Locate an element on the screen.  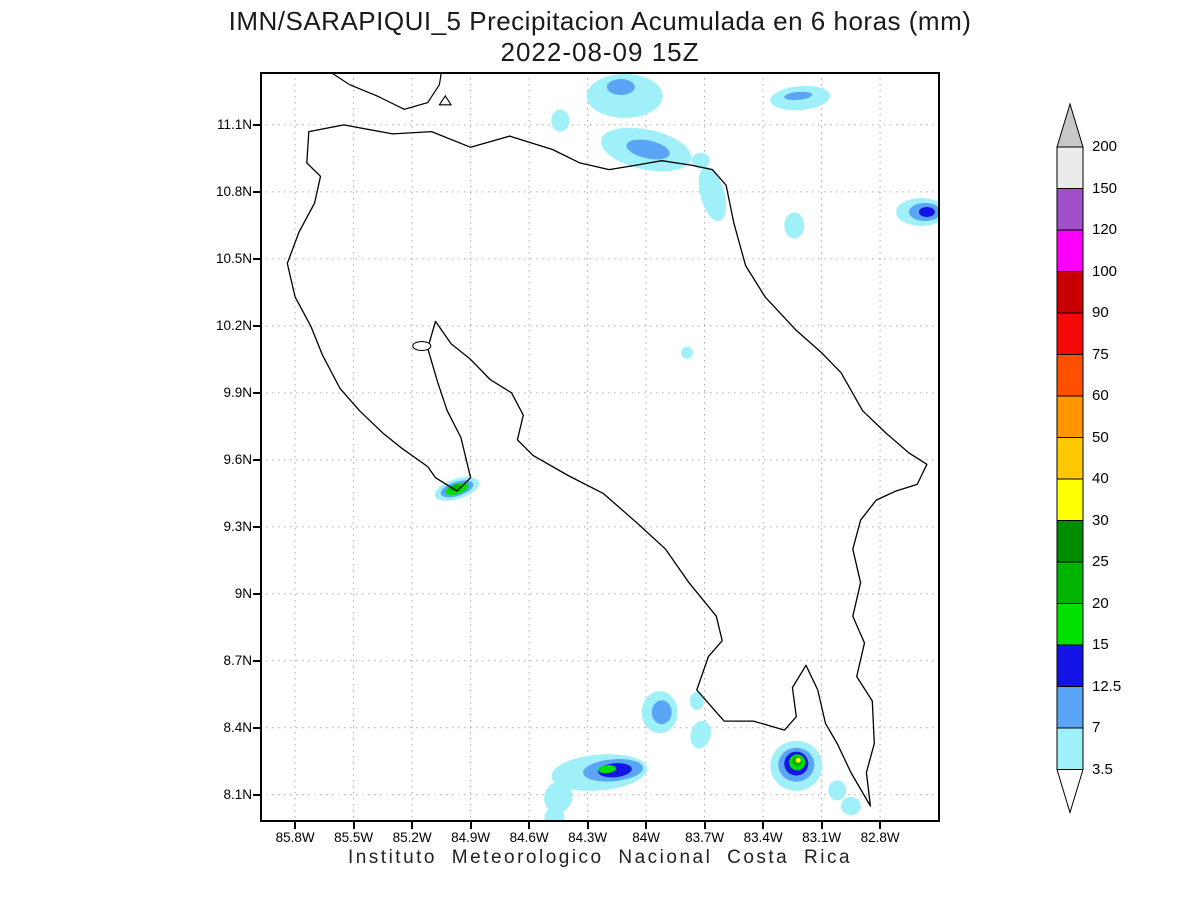
lon-tick-label: 83.1W is located at coordinates (822, 837).